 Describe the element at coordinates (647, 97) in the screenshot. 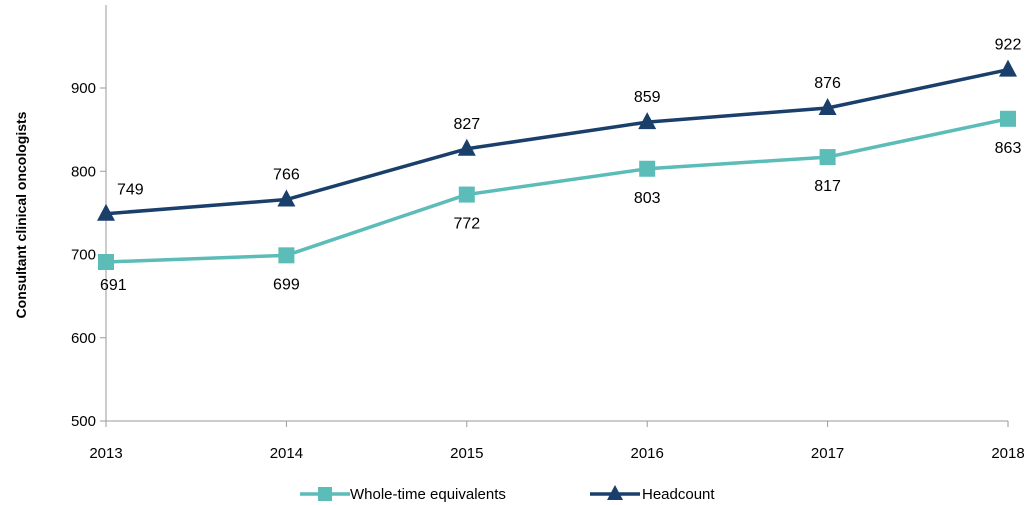

I see `data-label: 859` at that location.